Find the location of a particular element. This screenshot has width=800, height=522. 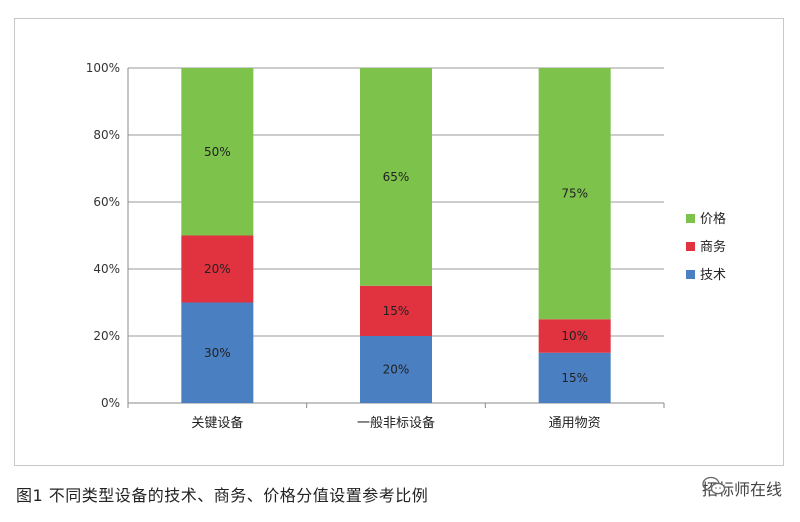

wechat-icon is located at coordinates (714, 485).